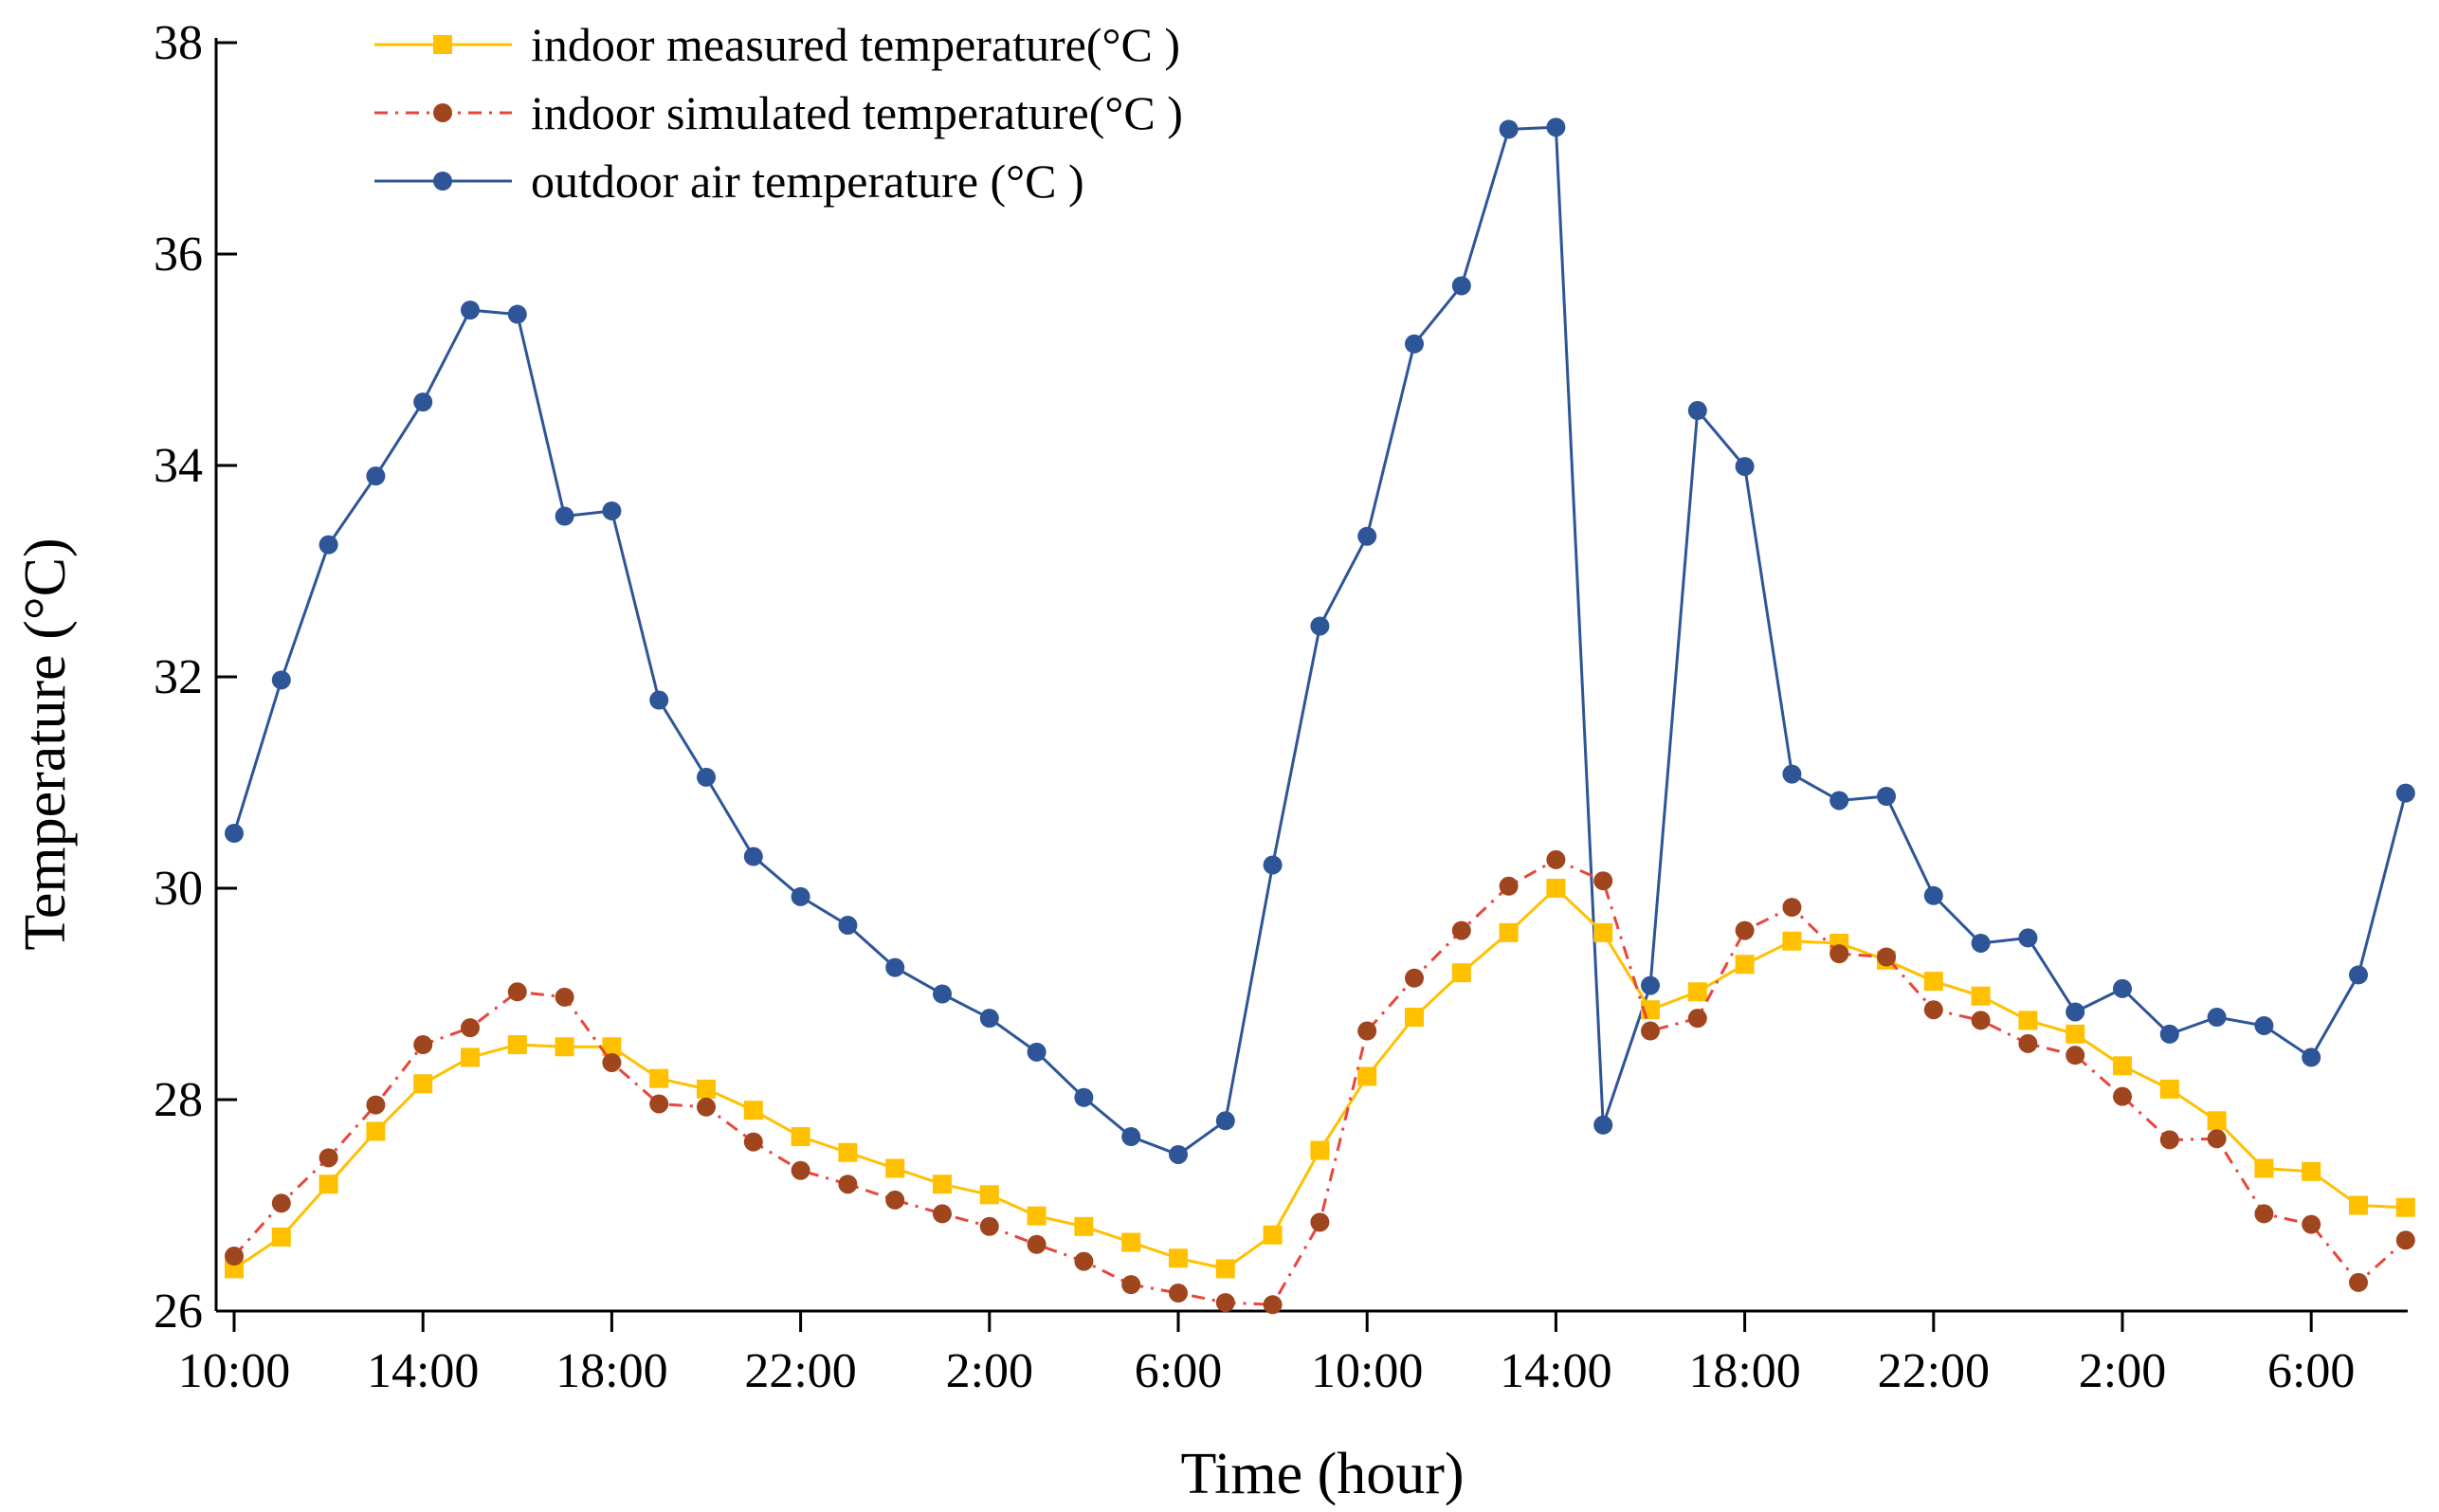 The height and width of the screenshot is (1512, 2439). I want to click on x-tick-label: 14:00, so click(1555, 1371).